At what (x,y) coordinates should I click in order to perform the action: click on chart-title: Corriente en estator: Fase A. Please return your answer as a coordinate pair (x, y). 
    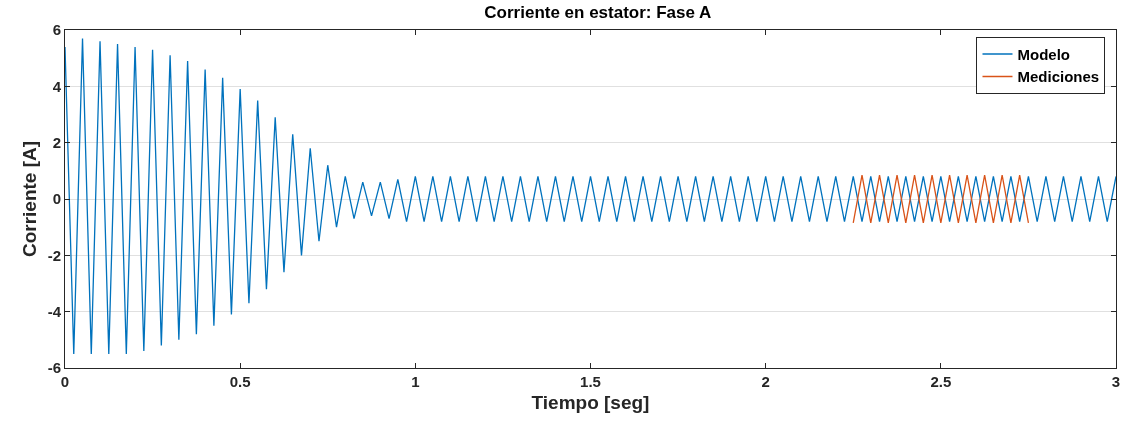
    Looking at the image, I should click on (598, 13).